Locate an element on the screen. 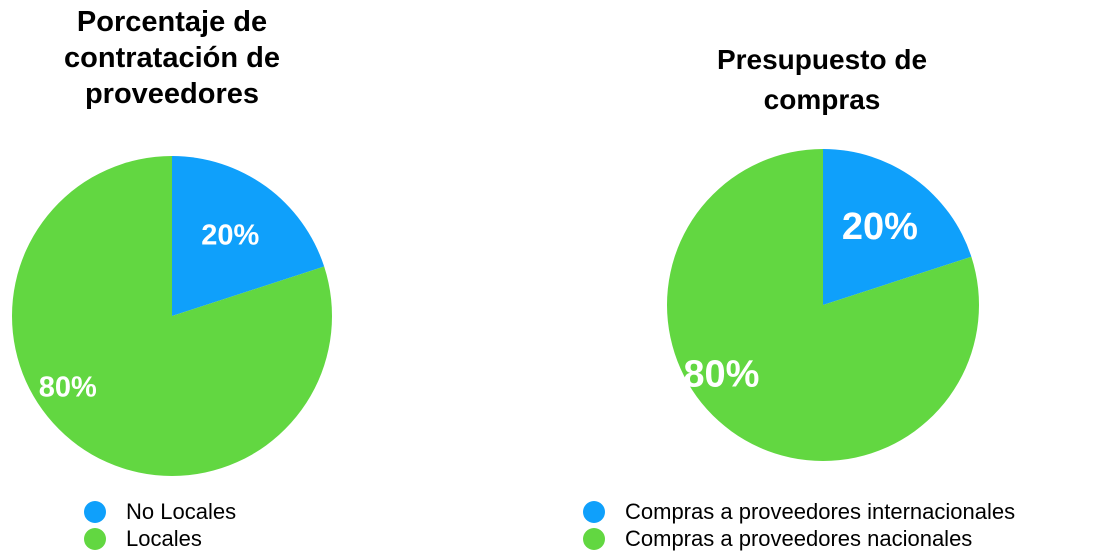 This screenshot has width=1099, height=557. chart-2-legend-item-nacionales: Compras a proveedores nacionales is located at coordinates (799, 538).